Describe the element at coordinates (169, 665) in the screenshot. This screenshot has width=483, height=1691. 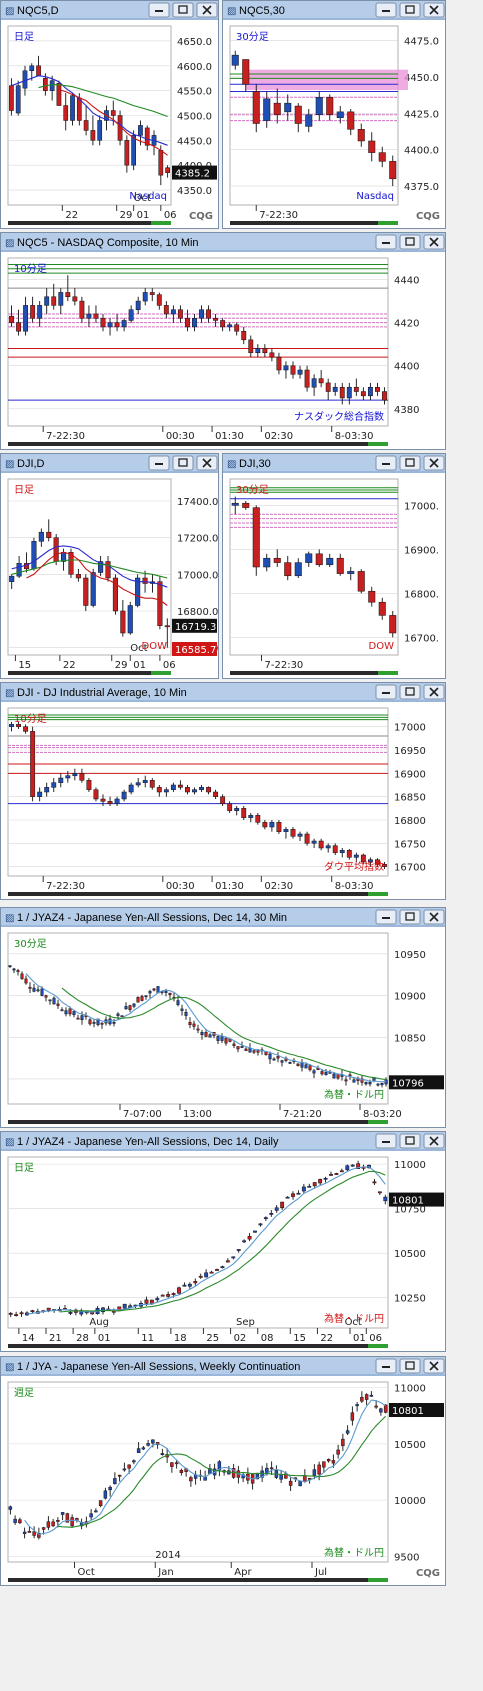
I see `x-tick-label: 06` at that location.